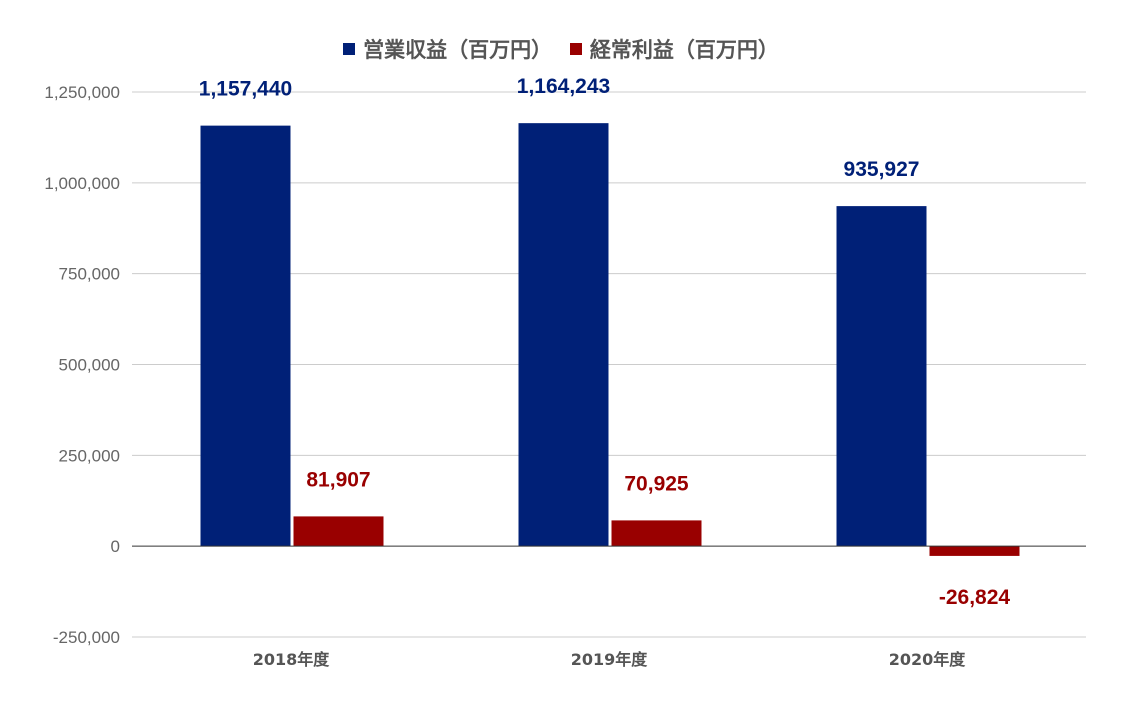 The image size is (1122, 703). I want to click on y-tick-label: 500,000, so click(89, 365).